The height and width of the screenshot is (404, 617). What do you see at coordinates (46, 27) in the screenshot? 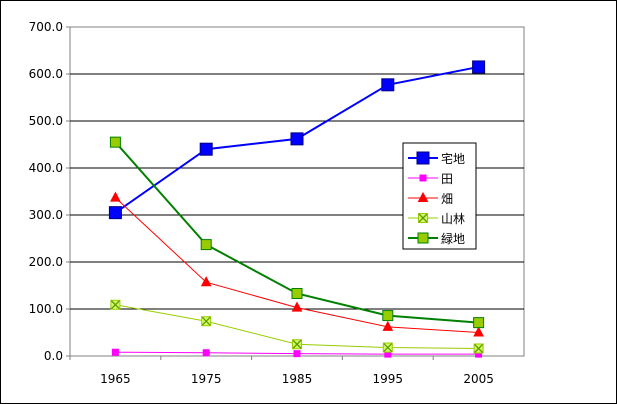
I see `y-tick-label: 700.0` at bounding box center [46, 27].